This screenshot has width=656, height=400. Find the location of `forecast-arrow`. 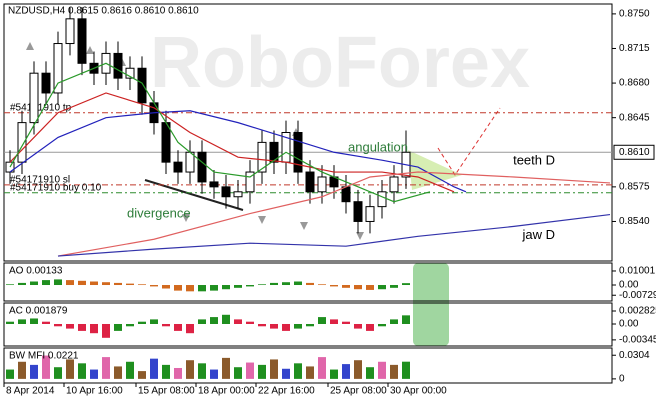

forecast-arrow is located at coordinates (469, 141).